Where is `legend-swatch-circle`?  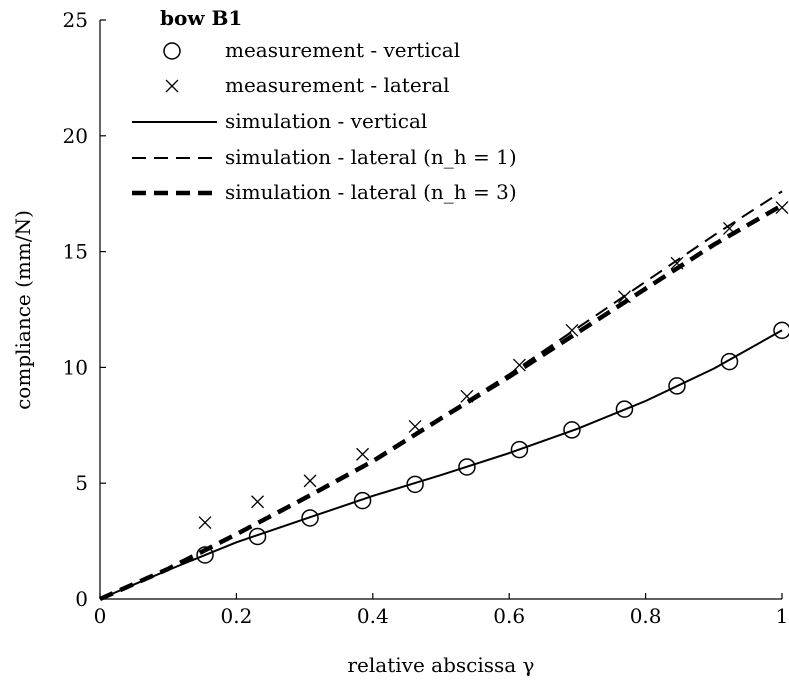 legend-swatch-circle is located at coordinates (172, 51).